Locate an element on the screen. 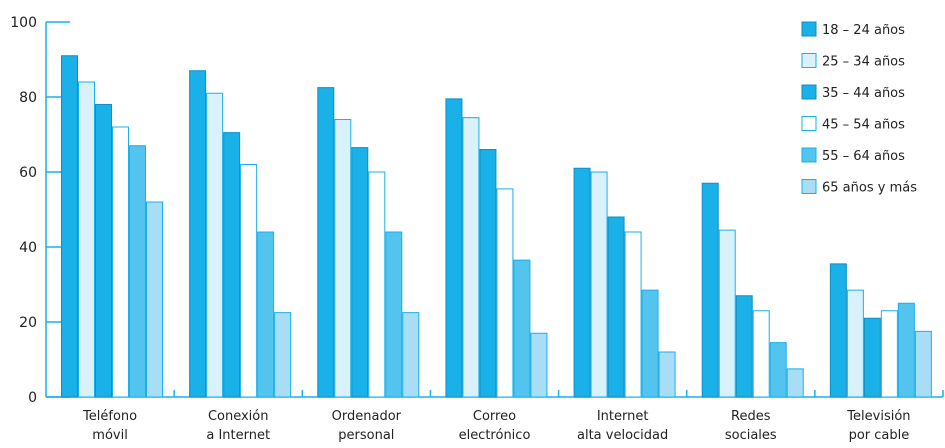 The height and width of the screenshot is (448, 945). category-label-4-line-1: Correo is located at coordinates (494, 416).